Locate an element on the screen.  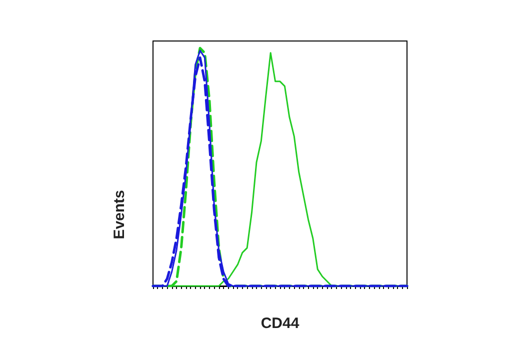
y-axis-title: Events is located at coordinates (119, 215).